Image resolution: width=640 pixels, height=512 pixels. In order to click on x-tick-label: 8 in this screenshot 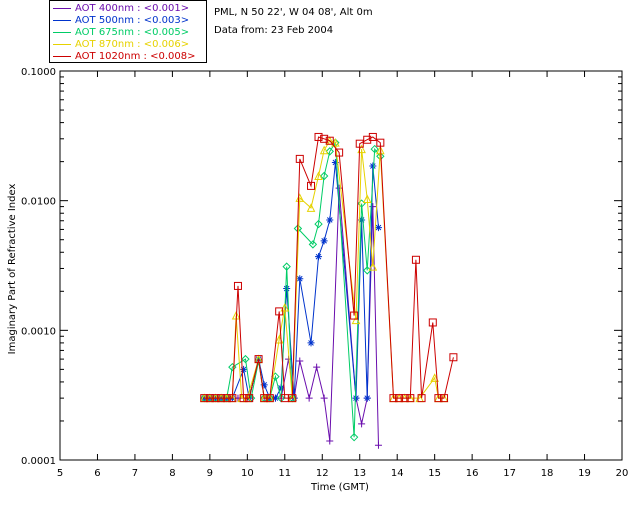, I will do `click(172, 473)`.